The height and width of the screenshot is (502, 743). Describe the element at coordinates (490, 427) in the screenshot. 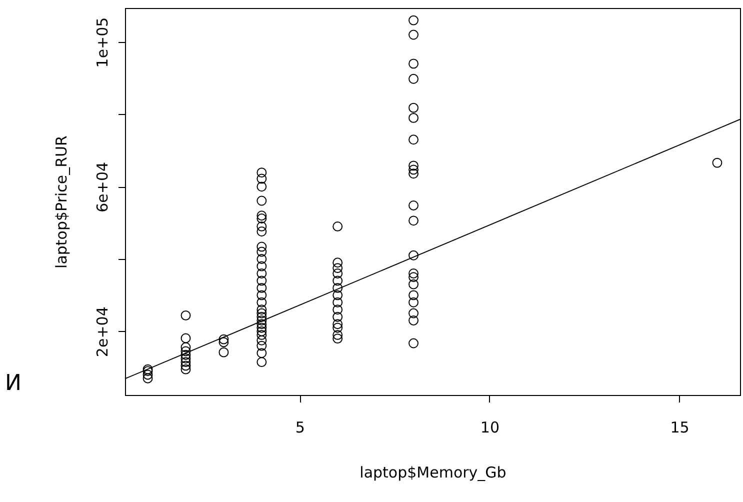

I see `x-tick-label: 10` at that location.